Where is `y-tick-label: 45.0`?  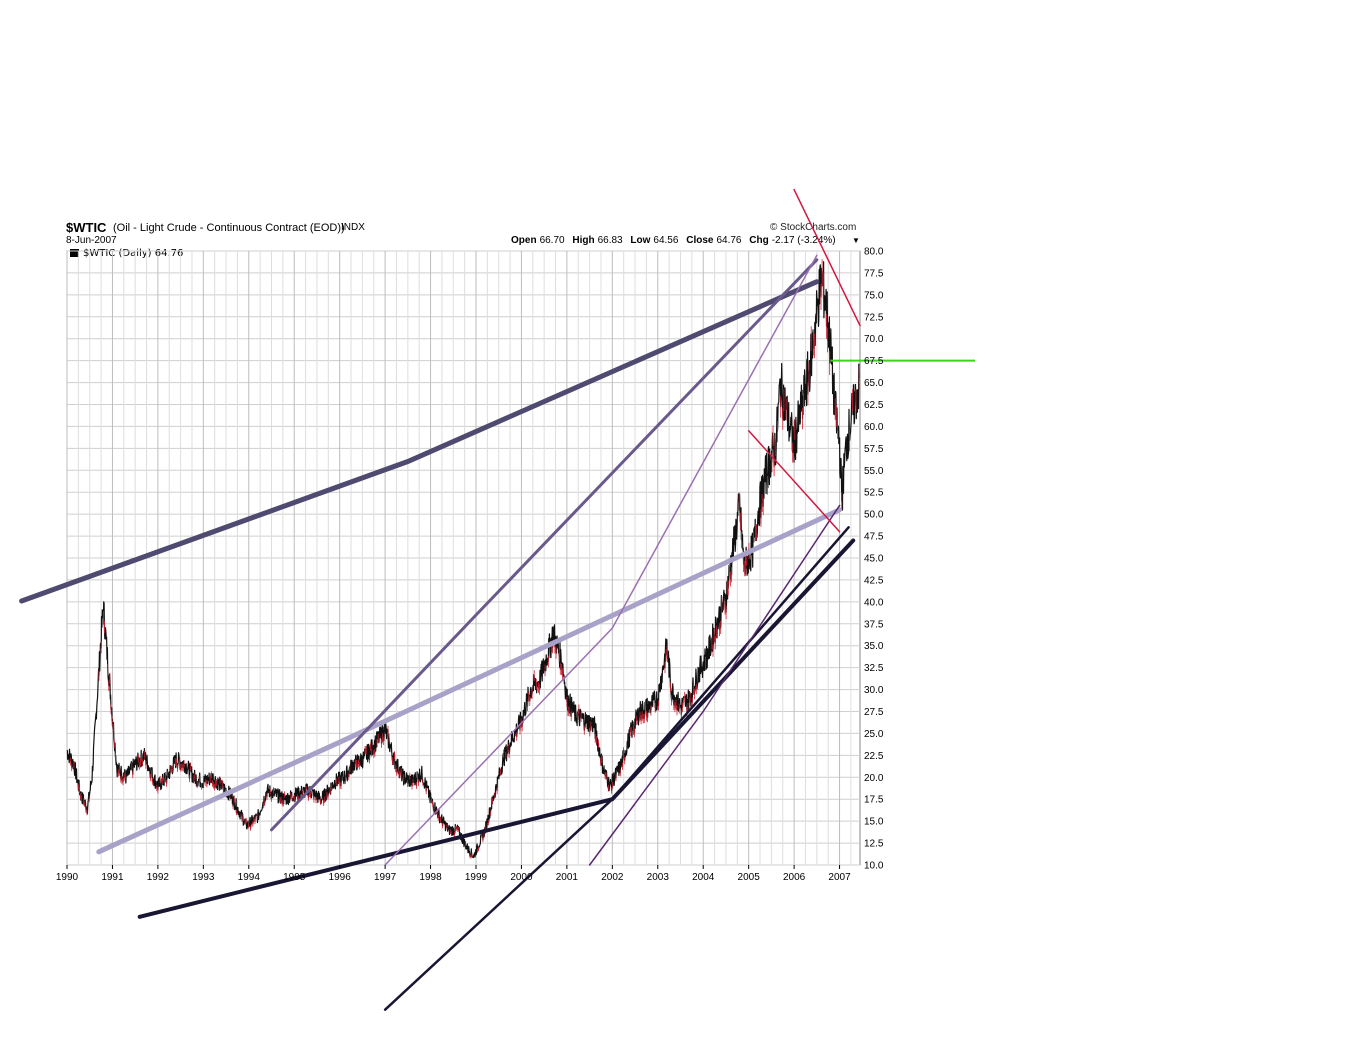
y-tick-label: 45.0 is located at coordinates (874, 559).